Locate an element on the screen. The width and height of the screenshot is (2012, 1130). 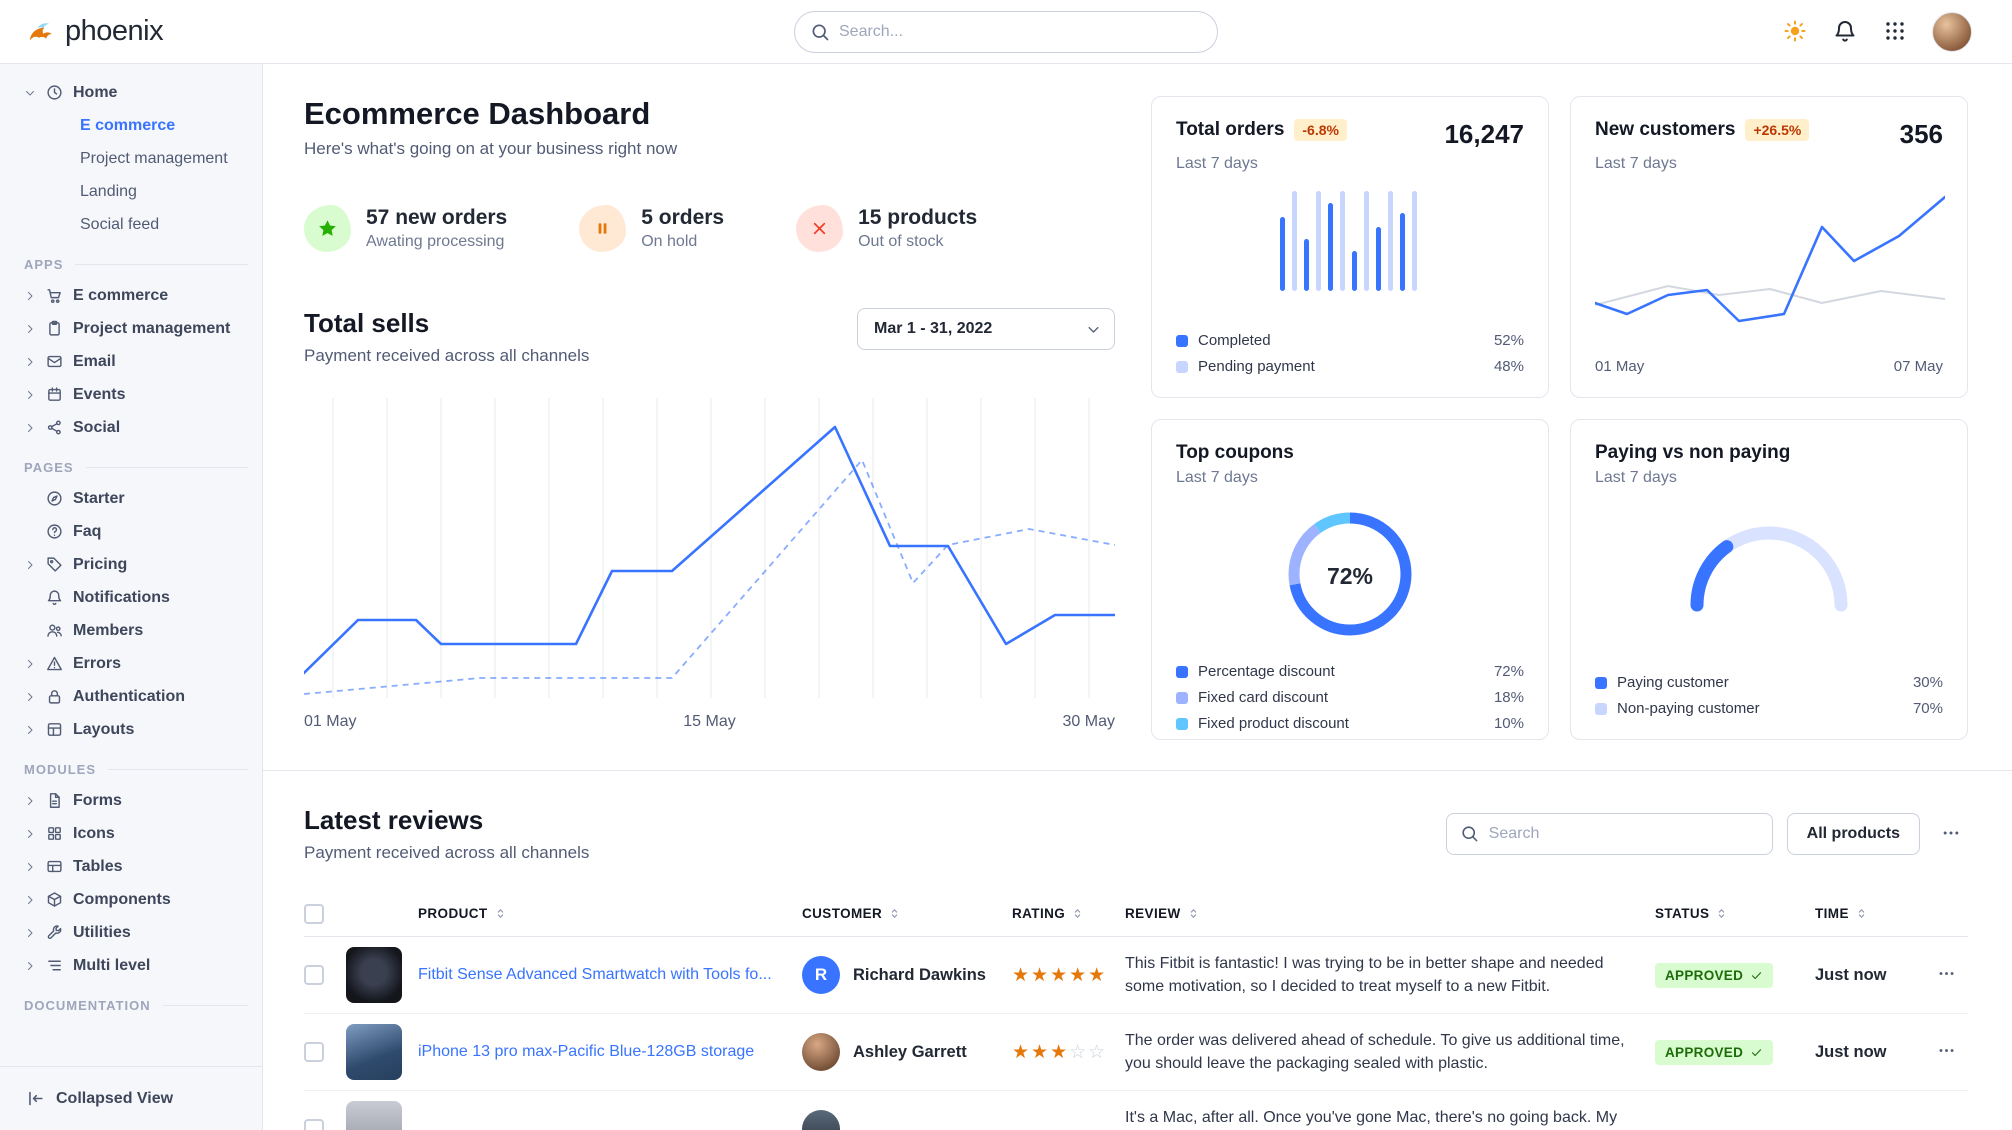
collapse-sidebar-button: Collapsed View is located at coordinates (131, 1098).